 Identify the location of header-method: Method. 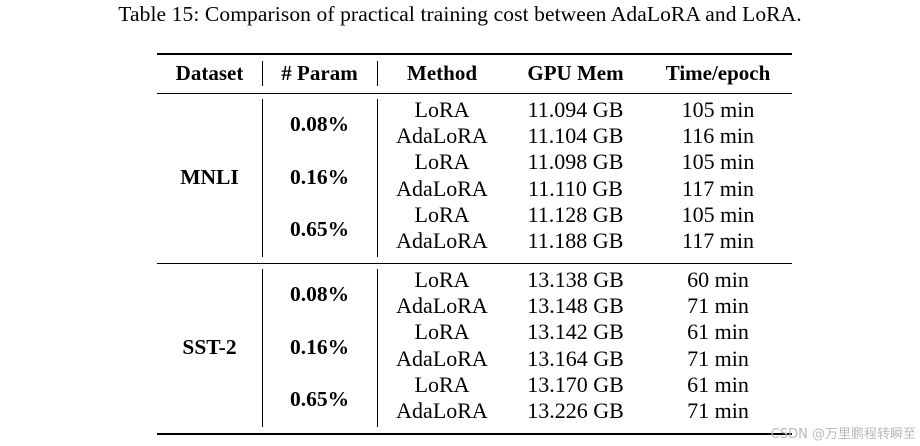
(442, 73).